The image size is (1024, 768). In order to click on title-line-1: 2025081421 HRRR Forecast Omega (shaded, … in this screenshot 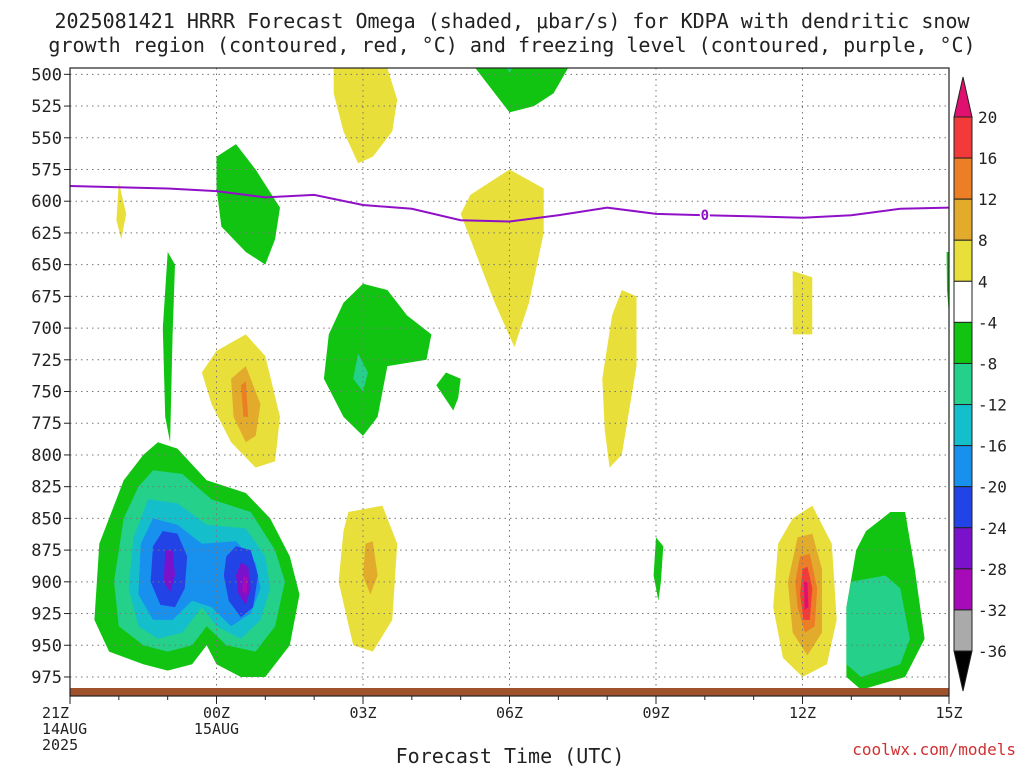, I will do `click(512, 21)`.